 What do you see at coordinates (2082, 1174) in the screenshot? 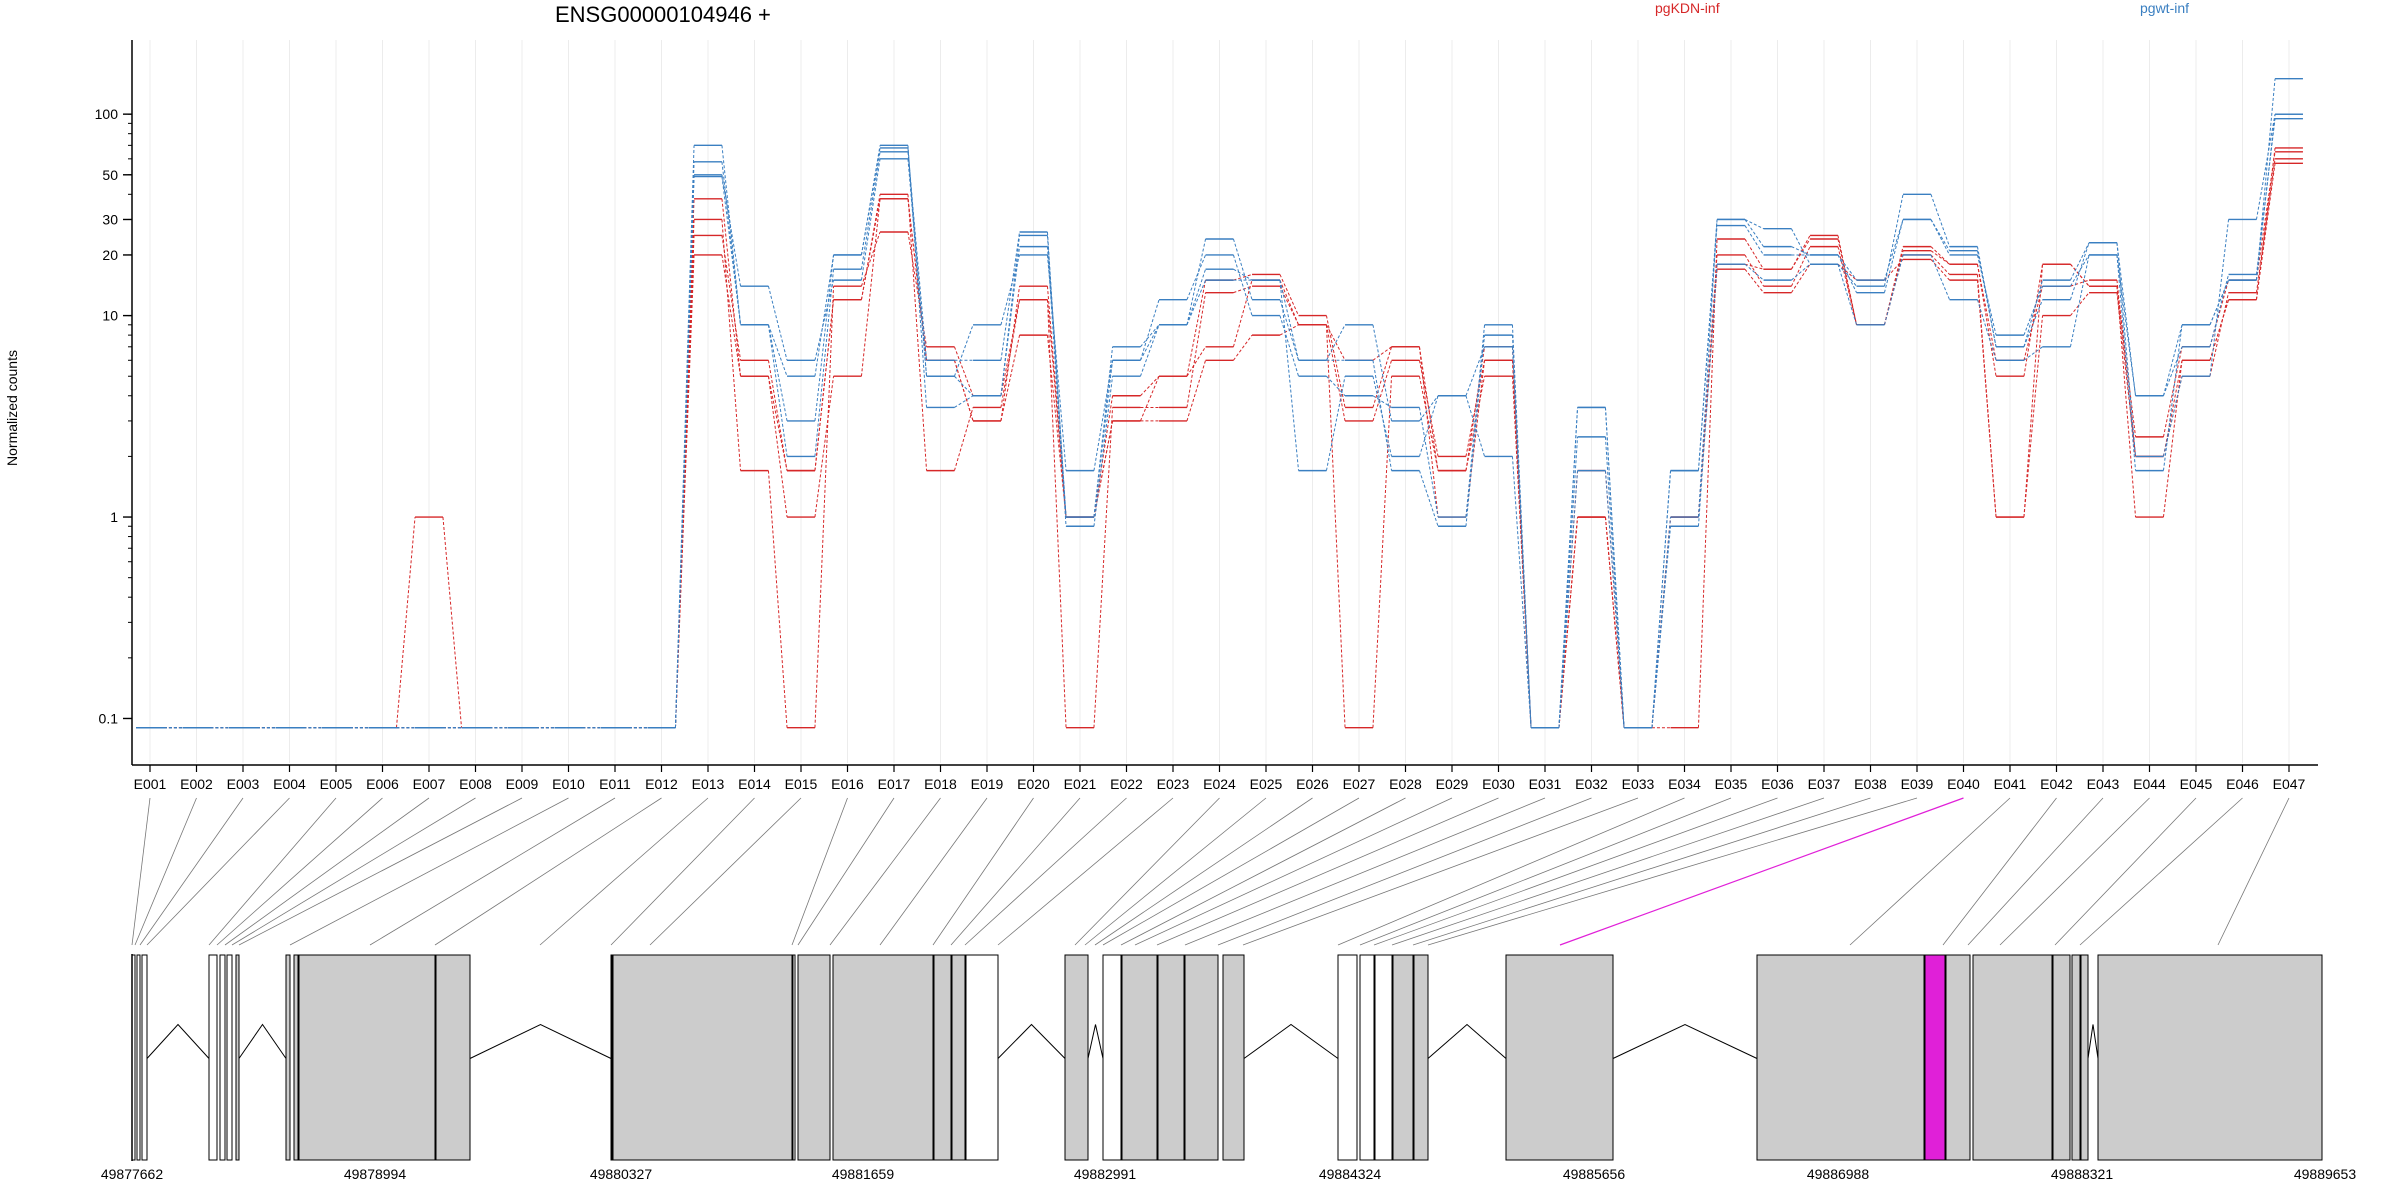
I see `genomic-coordinate-label: 49888321` at bounding box center [2082, 1174].